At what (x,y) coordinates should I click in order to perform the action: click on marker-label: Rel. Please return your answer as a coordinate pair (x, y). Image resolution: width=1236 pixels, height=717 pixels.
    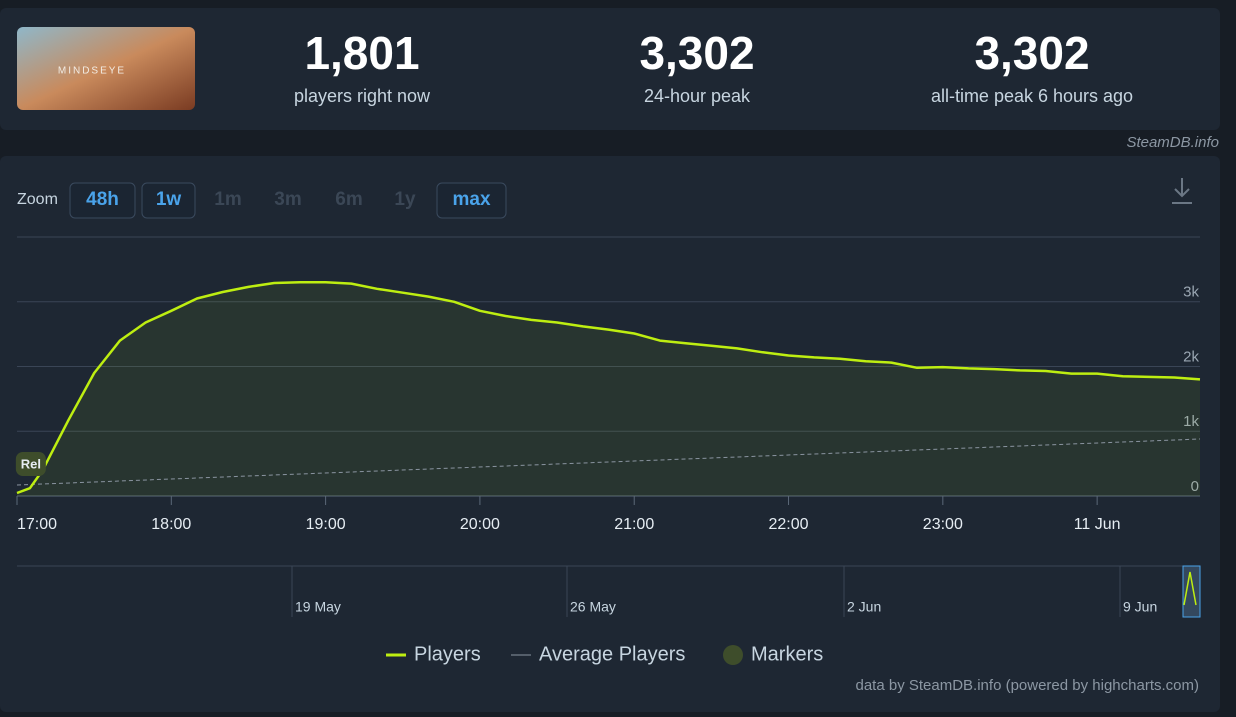
    Looking at the image, I should click on (31, 463).